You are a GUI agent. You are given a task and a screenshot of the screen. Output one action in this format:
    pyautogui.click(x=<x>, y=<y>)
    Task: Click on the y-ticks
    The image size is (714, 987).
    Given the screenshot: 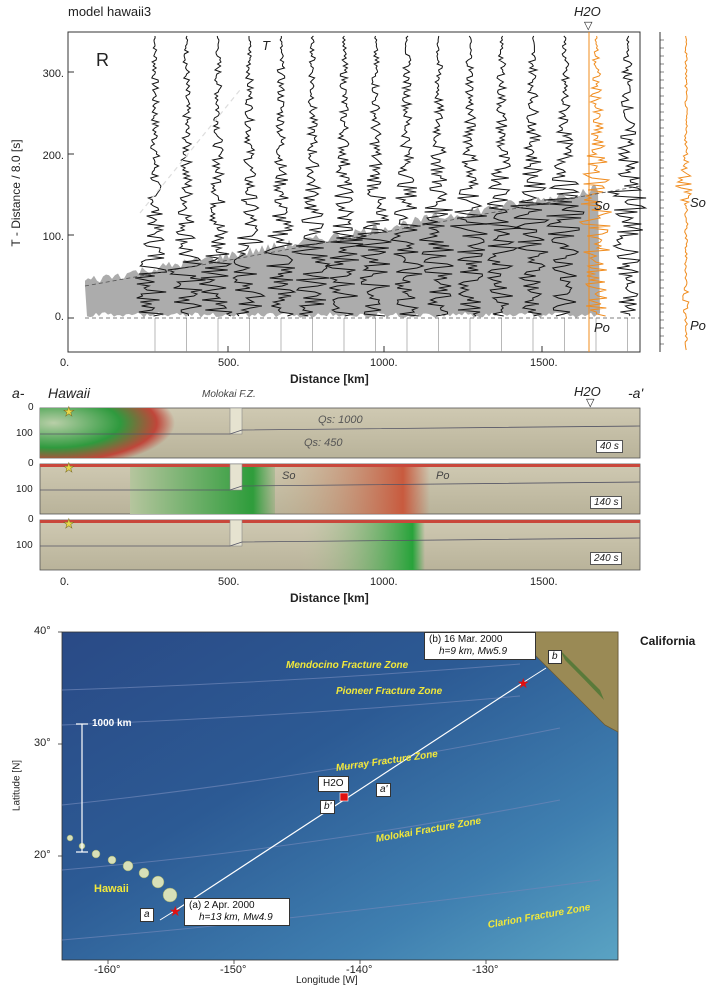 What is the action you would take?
    pyautogui.click(x=71, y=195)
    